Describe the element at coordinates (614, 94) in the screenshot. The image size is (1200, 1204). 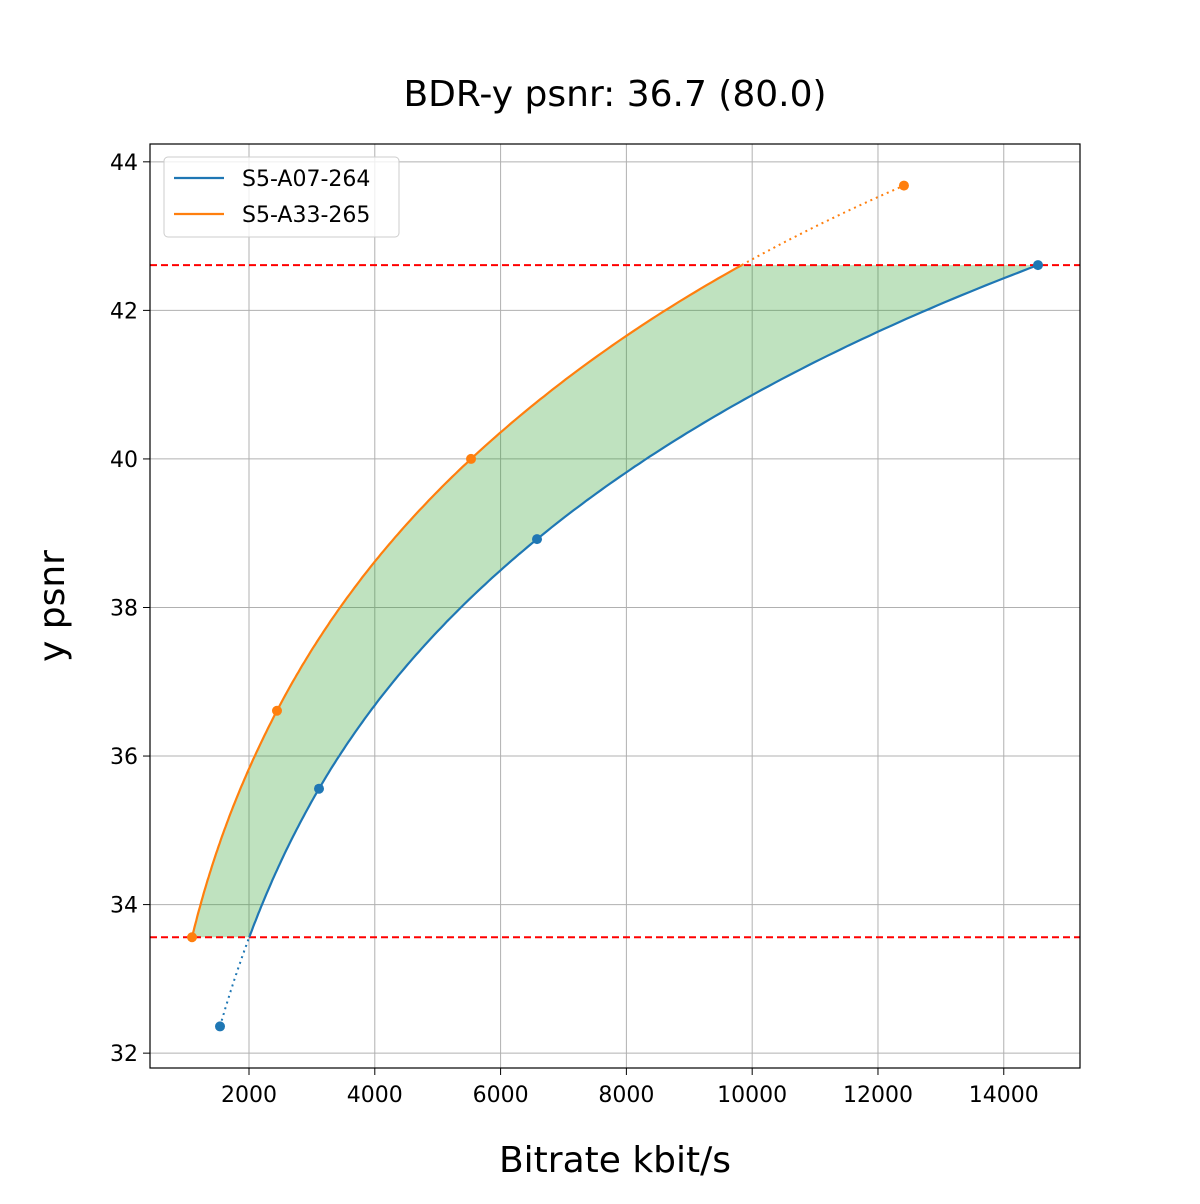
I see `chart-title: BDR-y psnr: 36.7 (80.0)` at that location.